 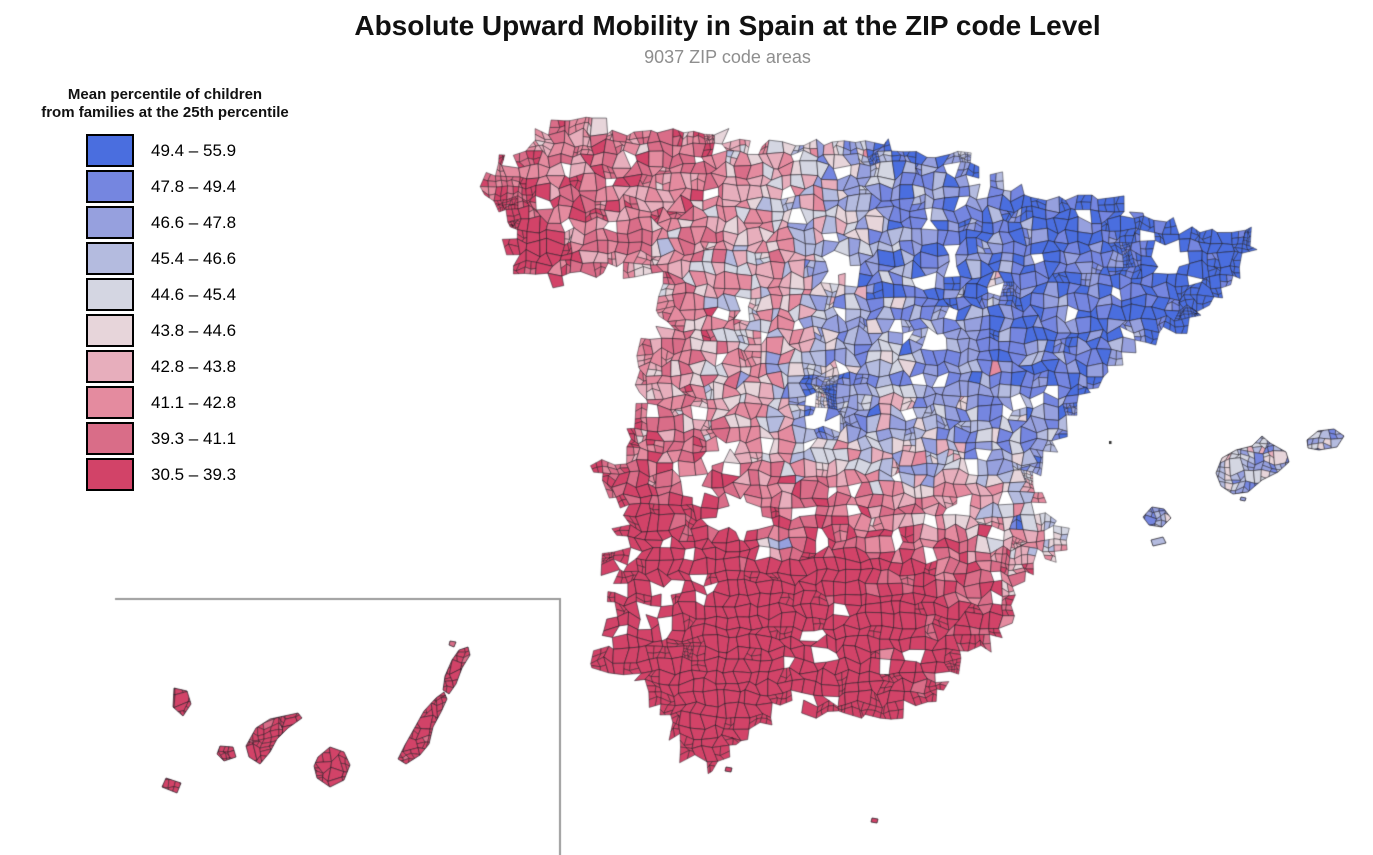 I want to click on legend-title-line2: from families at the 25th percentile, so click(x=165, y=112).